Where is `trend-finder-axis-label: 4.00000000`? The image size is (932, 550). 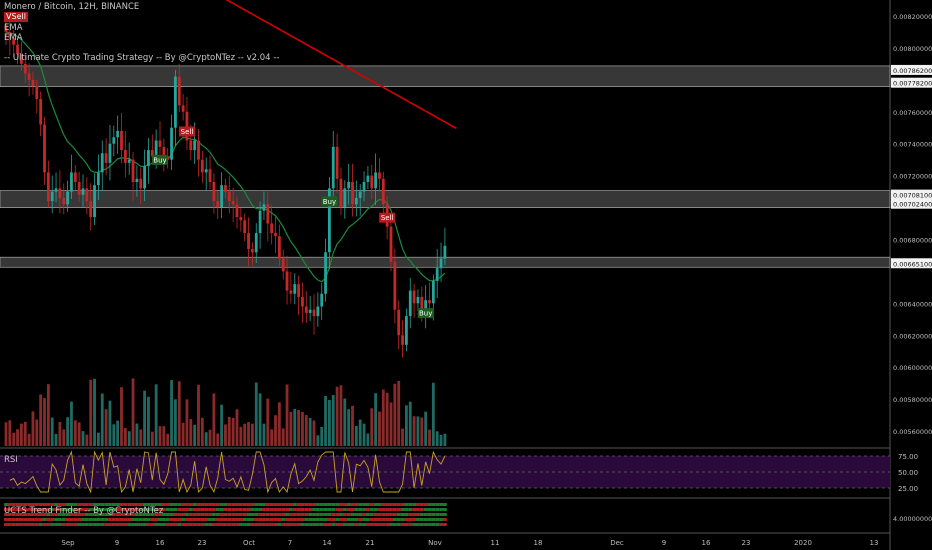 trend-finder-axis-label: 4.00000000 is located at coordinates (912, 519).